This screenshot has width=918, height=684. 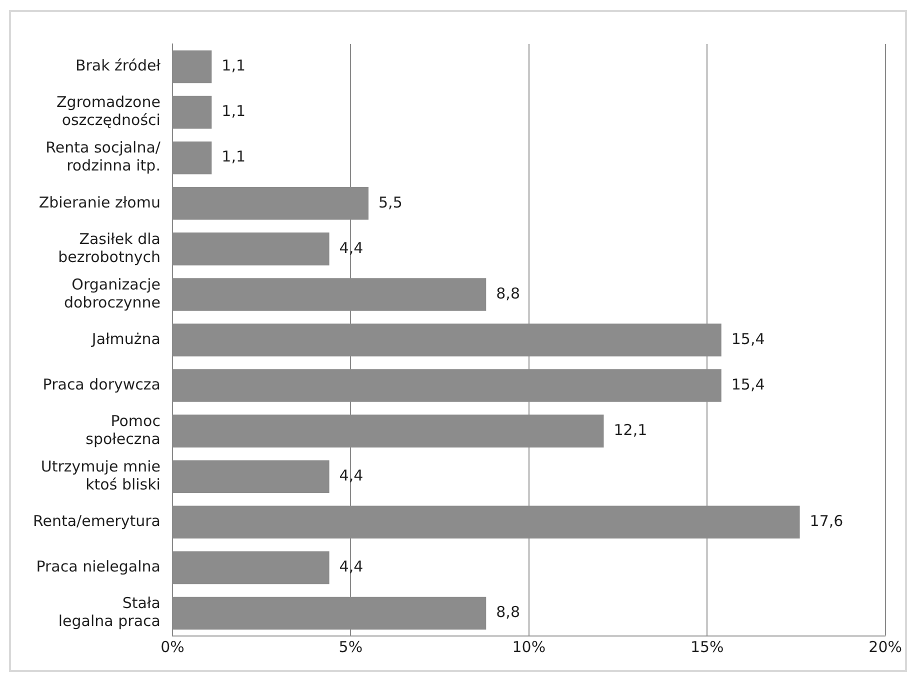 I want to click on y-tick-label: Zasiłek dla bezrobotnych, so click(x=109, y=248).